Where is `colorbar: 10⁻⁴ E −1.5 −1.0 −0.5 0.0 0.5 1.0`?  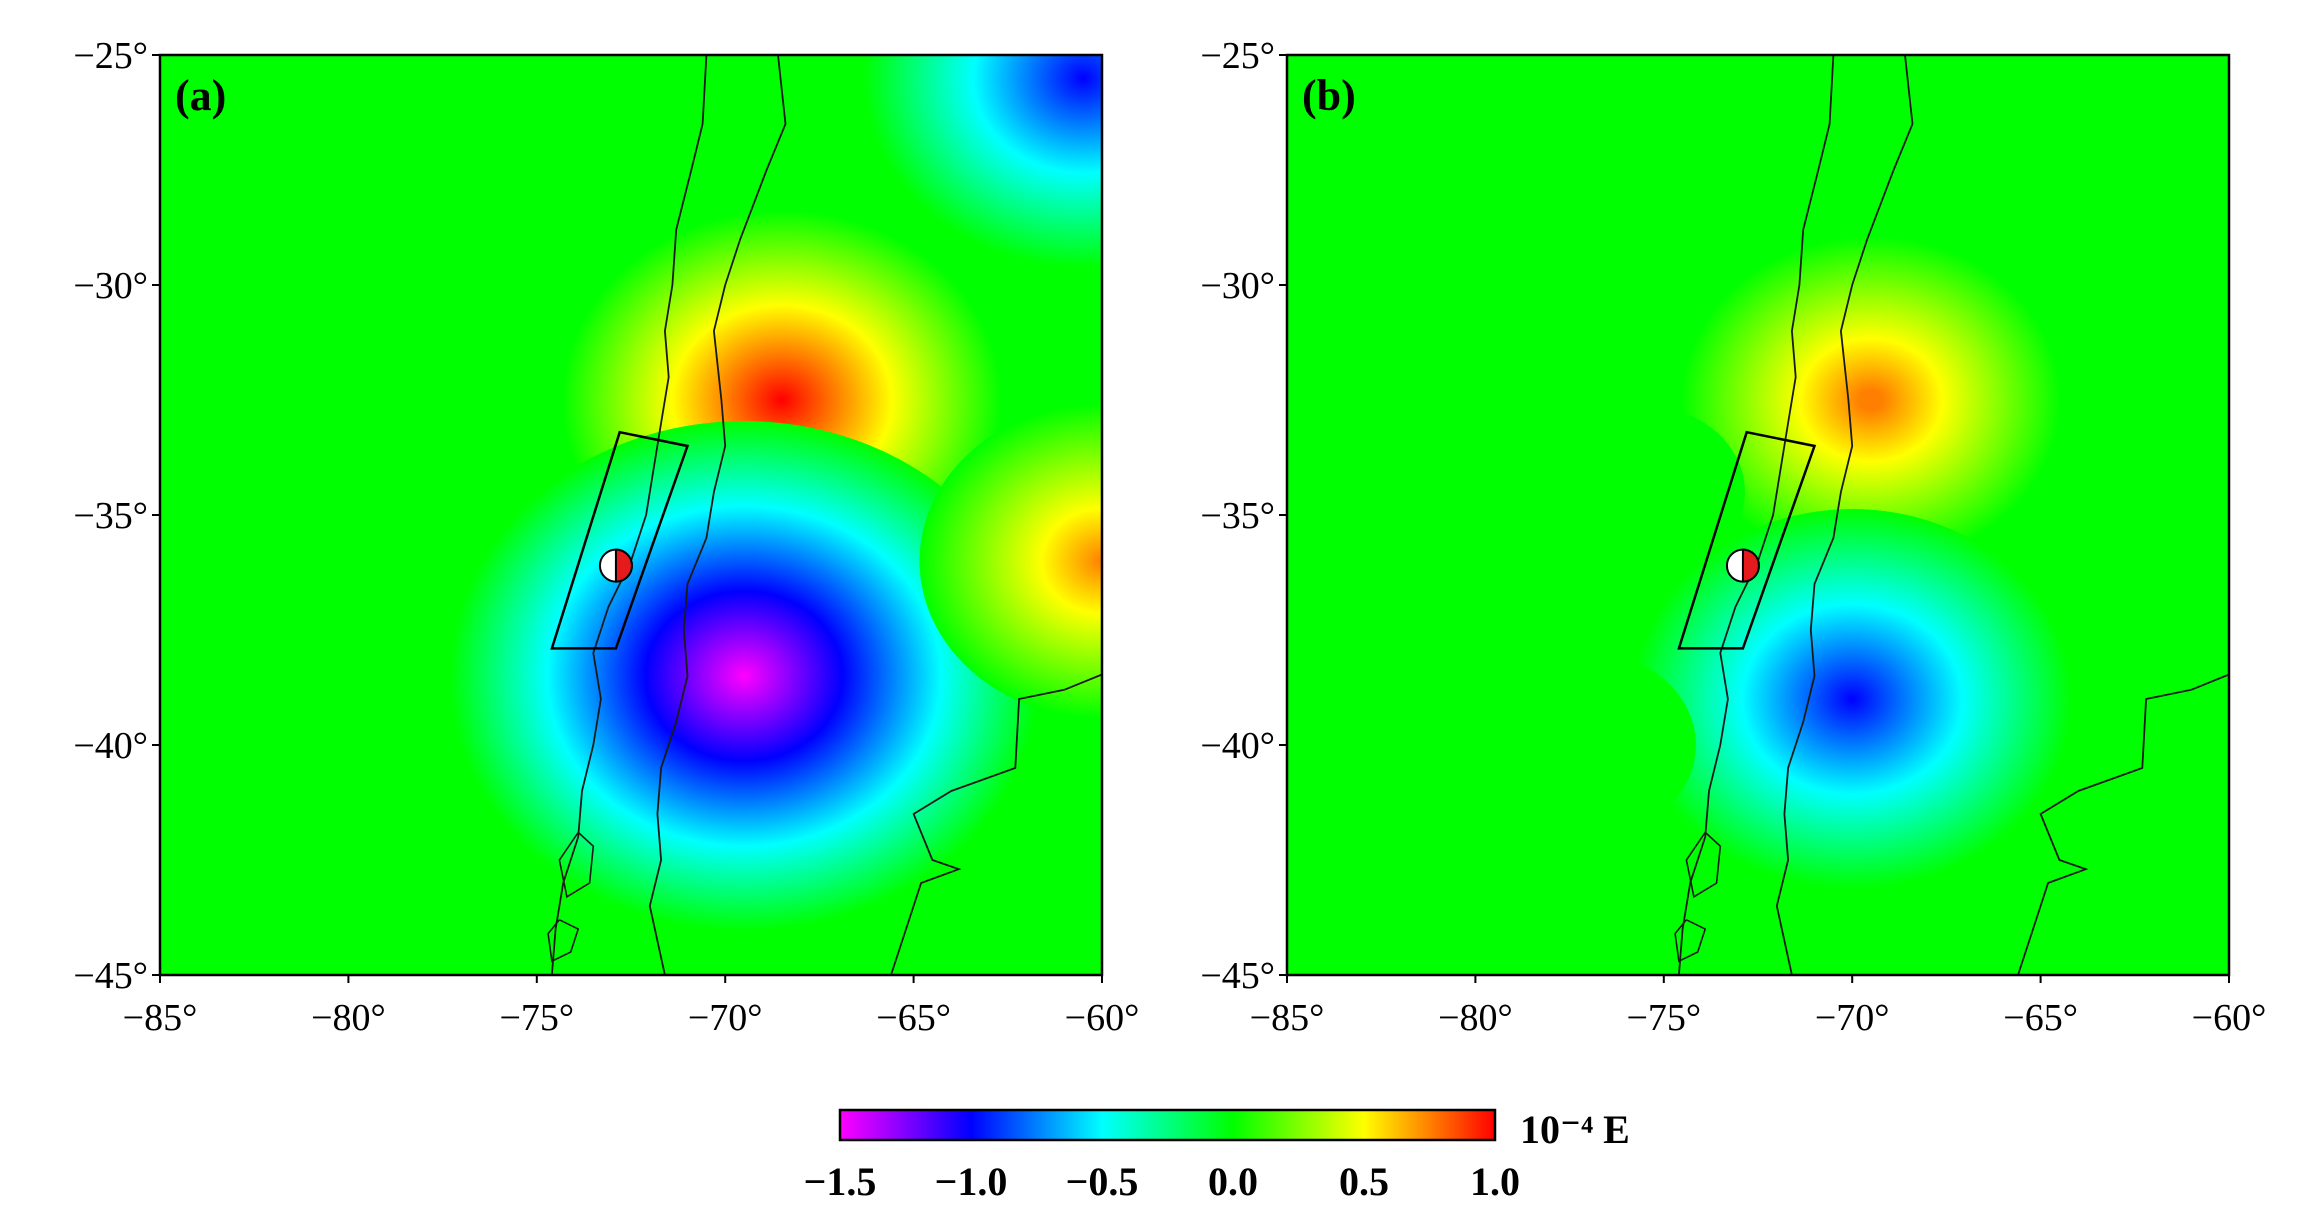 colorbar: 10⁻⁴ E −1.5 −1.0 −0.5 0.0 0.5 1.0 is located at coordinates (1217, 1155).